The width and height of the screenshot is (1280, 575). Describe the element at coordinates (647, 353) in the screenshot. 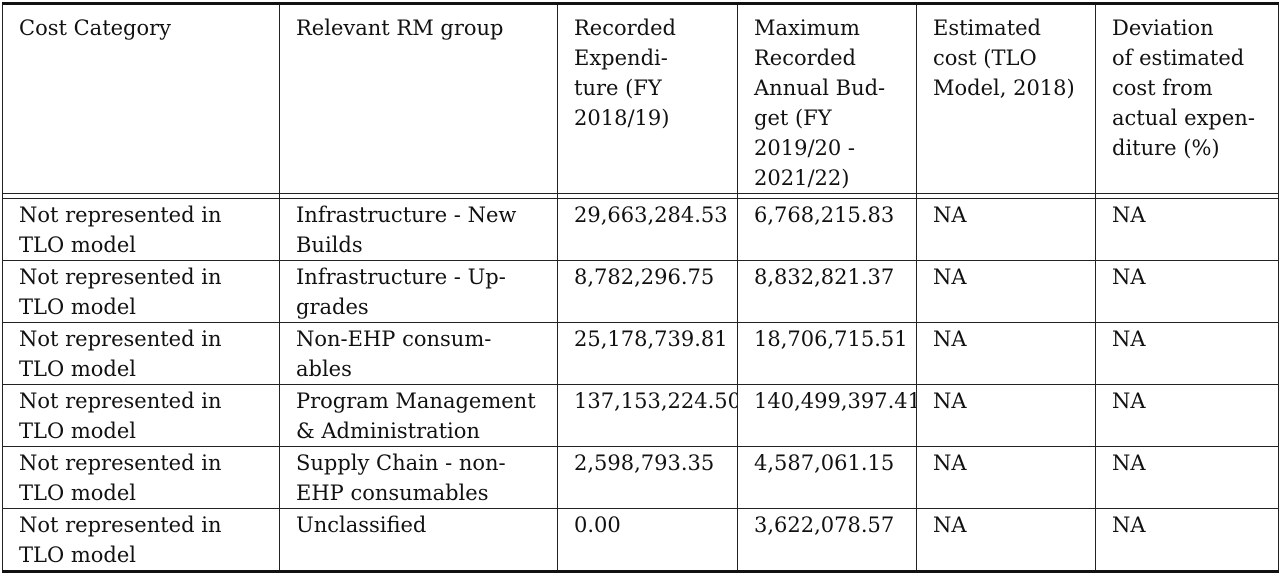

I see `cell-recorded-expenditure: 25,178,739.81` at that location.